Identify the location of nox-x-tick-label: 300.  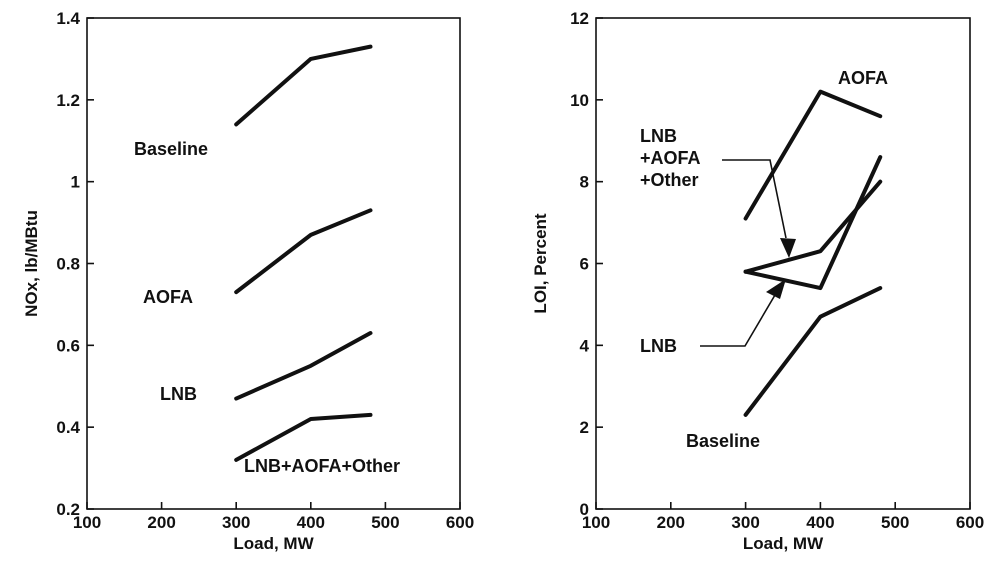
(236, 522).